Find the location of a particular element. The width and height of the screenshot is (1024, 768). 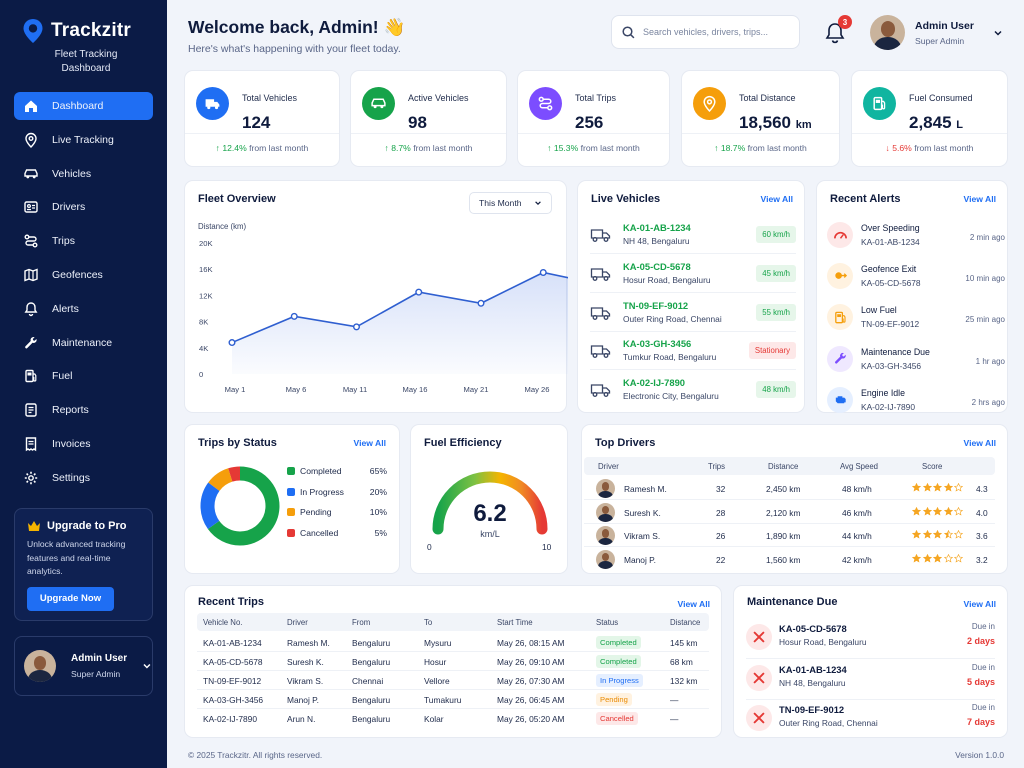

legend-swatch is located at coordinates (291, 533).